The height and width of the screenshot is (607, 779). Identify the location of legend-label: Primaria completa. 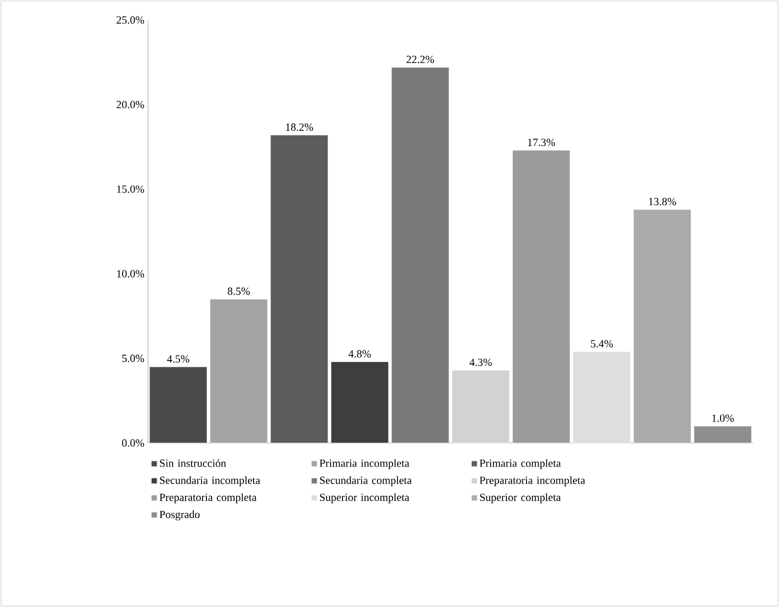
(520, 464).